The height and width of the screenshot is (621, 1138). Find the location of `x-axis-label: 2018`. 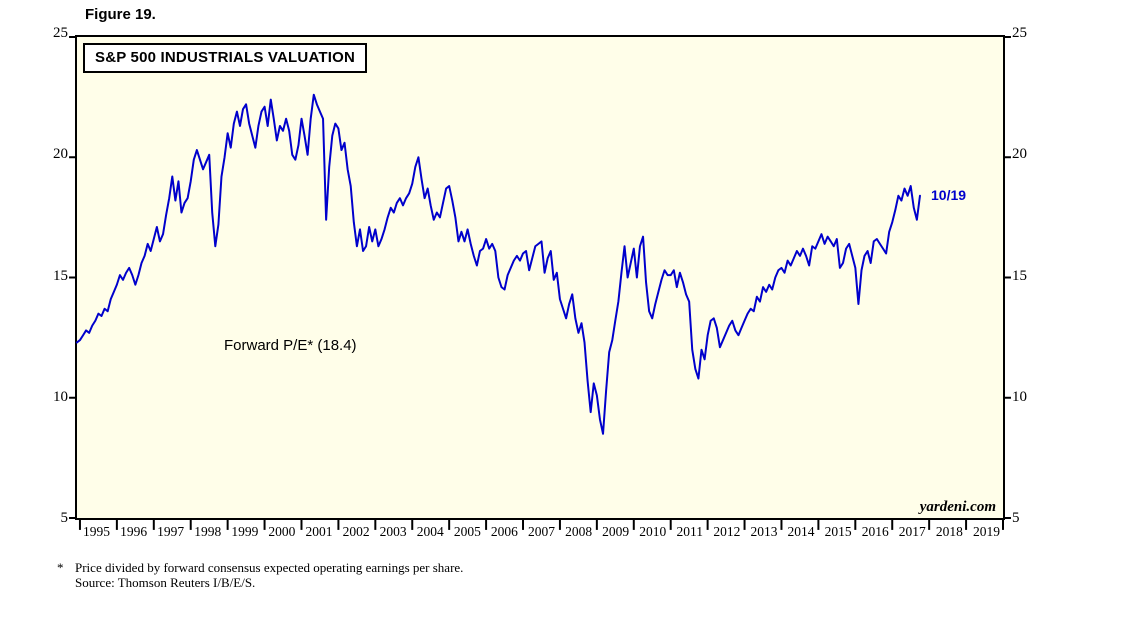

x-axis-label: 2018 is located at coordinates (949, 531).